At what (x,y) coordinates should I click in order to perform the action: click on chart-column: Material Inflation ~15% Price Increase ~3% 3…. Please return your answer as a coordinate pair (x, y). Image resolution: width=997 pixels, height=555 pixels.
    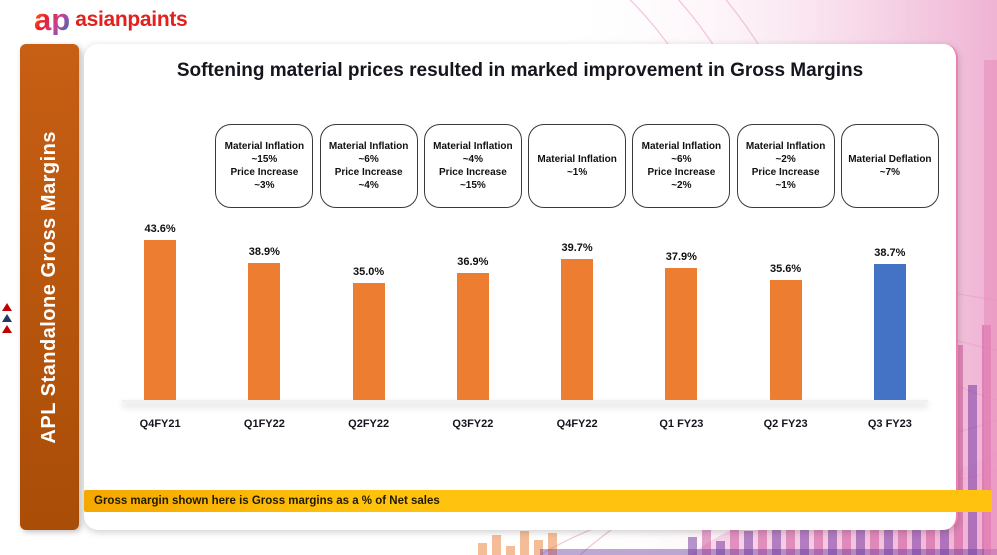
    Looking at the image, I should click on (264, 275).